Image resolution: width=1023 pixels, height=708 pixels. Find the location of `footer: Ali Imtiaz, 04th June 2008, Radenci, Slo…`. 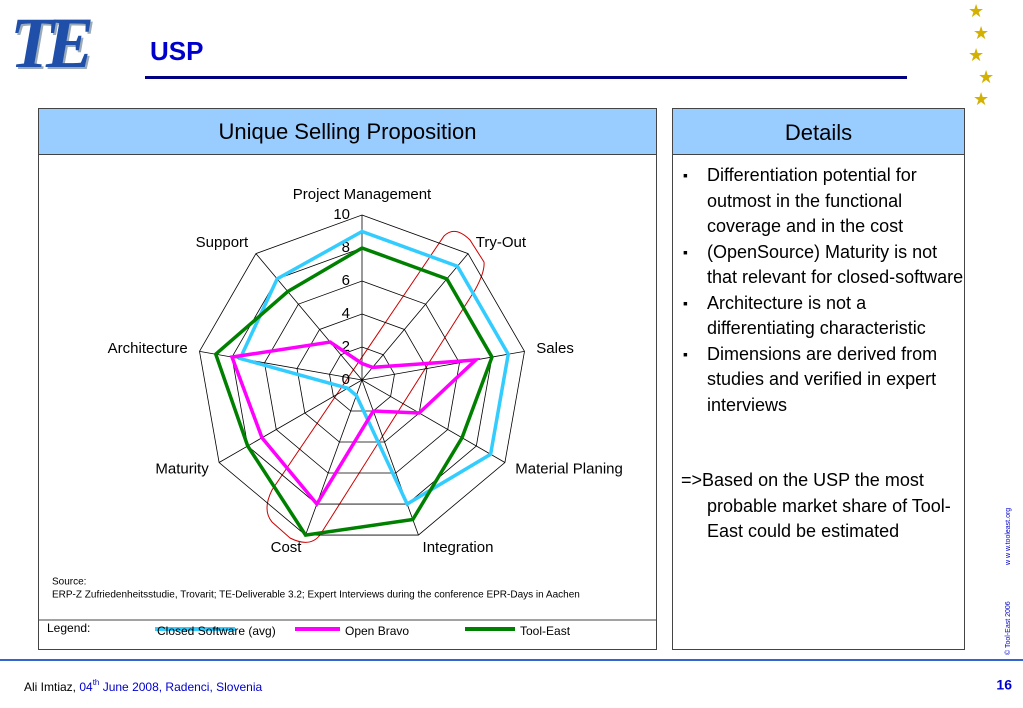

footer: Ali Imtiaz, 04th June 2008, Radenci, Slo… is located at coordinates (143, 686).